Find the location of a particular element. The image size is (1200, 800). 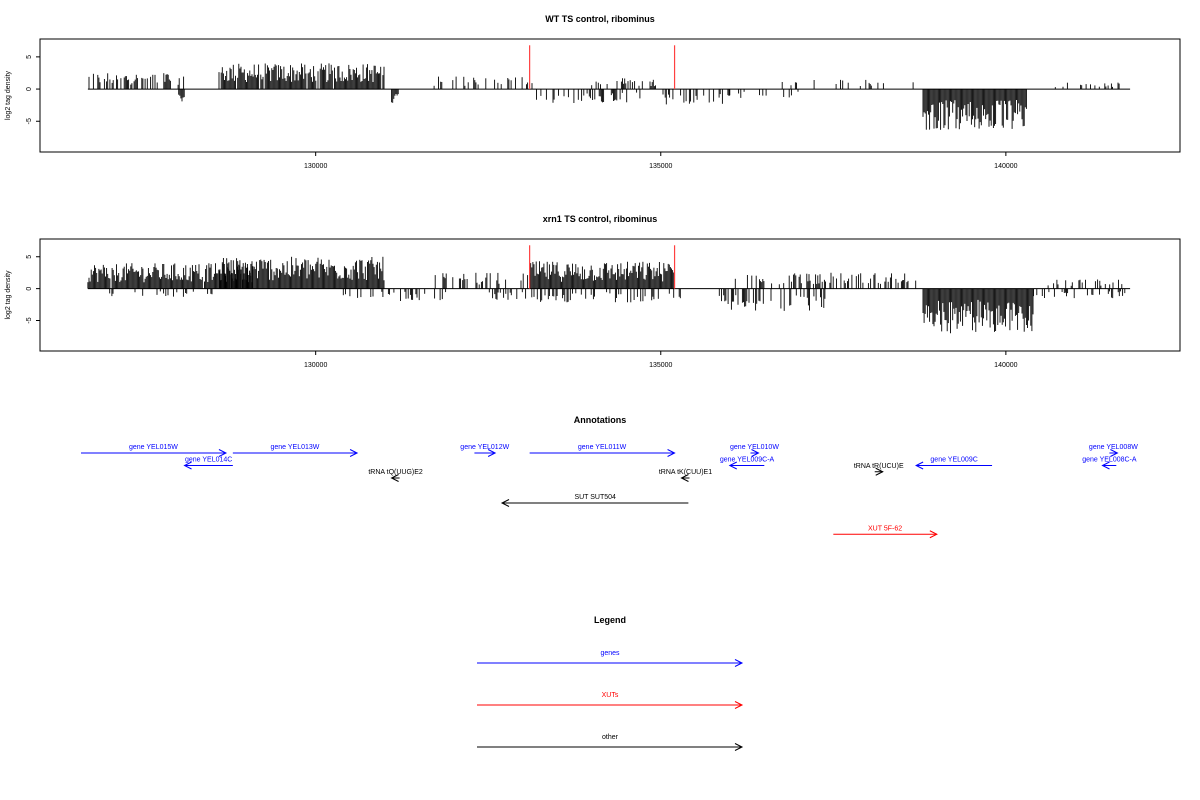

annotation-label: gene YEL009C is located at coordinates (953, 460).